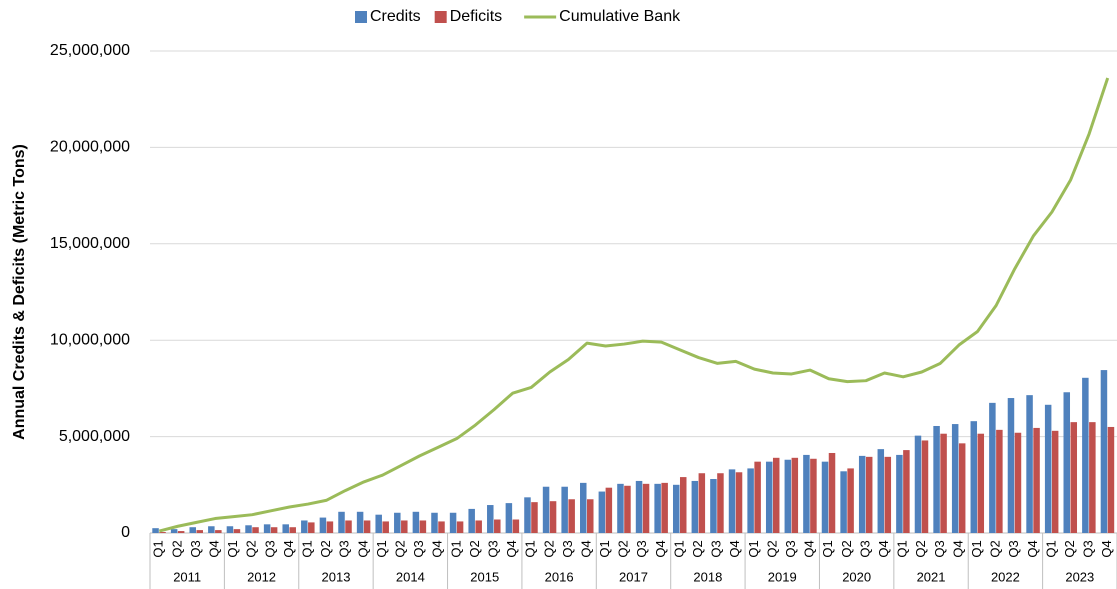  Describe the element at coordinates (336, 576) in the screenshot. I see `year-label: 2013` at that location.